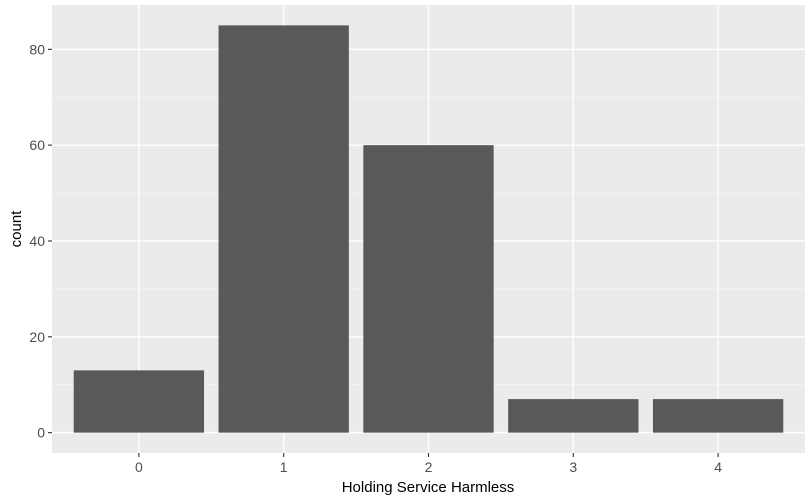 This screenshot has height=501, width=810. What do you see at coordinates (429, 467) in the screenshot?
I see `x-tick-label: 2` at bounding box center [429, 467].